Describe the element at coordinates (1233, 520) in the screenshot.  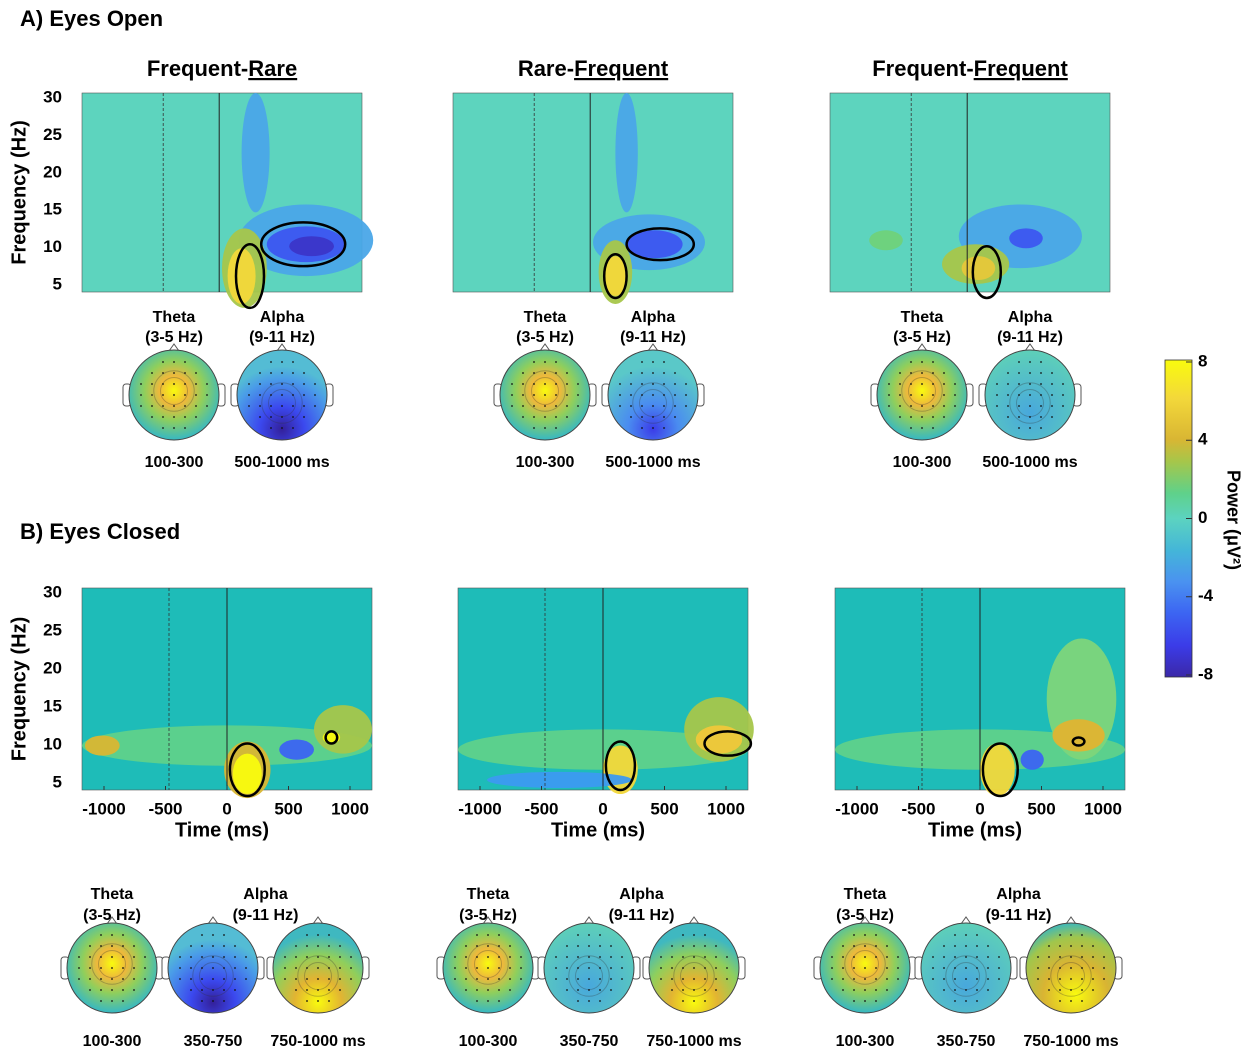
I see `colorbar-label: Power (μV²)` at that location.